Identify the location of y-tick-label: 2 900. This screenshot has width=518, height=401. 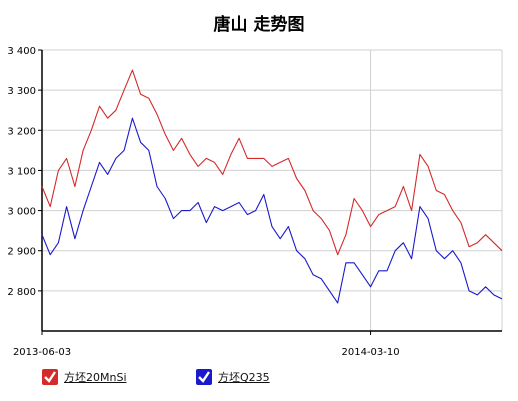
(21, 252).